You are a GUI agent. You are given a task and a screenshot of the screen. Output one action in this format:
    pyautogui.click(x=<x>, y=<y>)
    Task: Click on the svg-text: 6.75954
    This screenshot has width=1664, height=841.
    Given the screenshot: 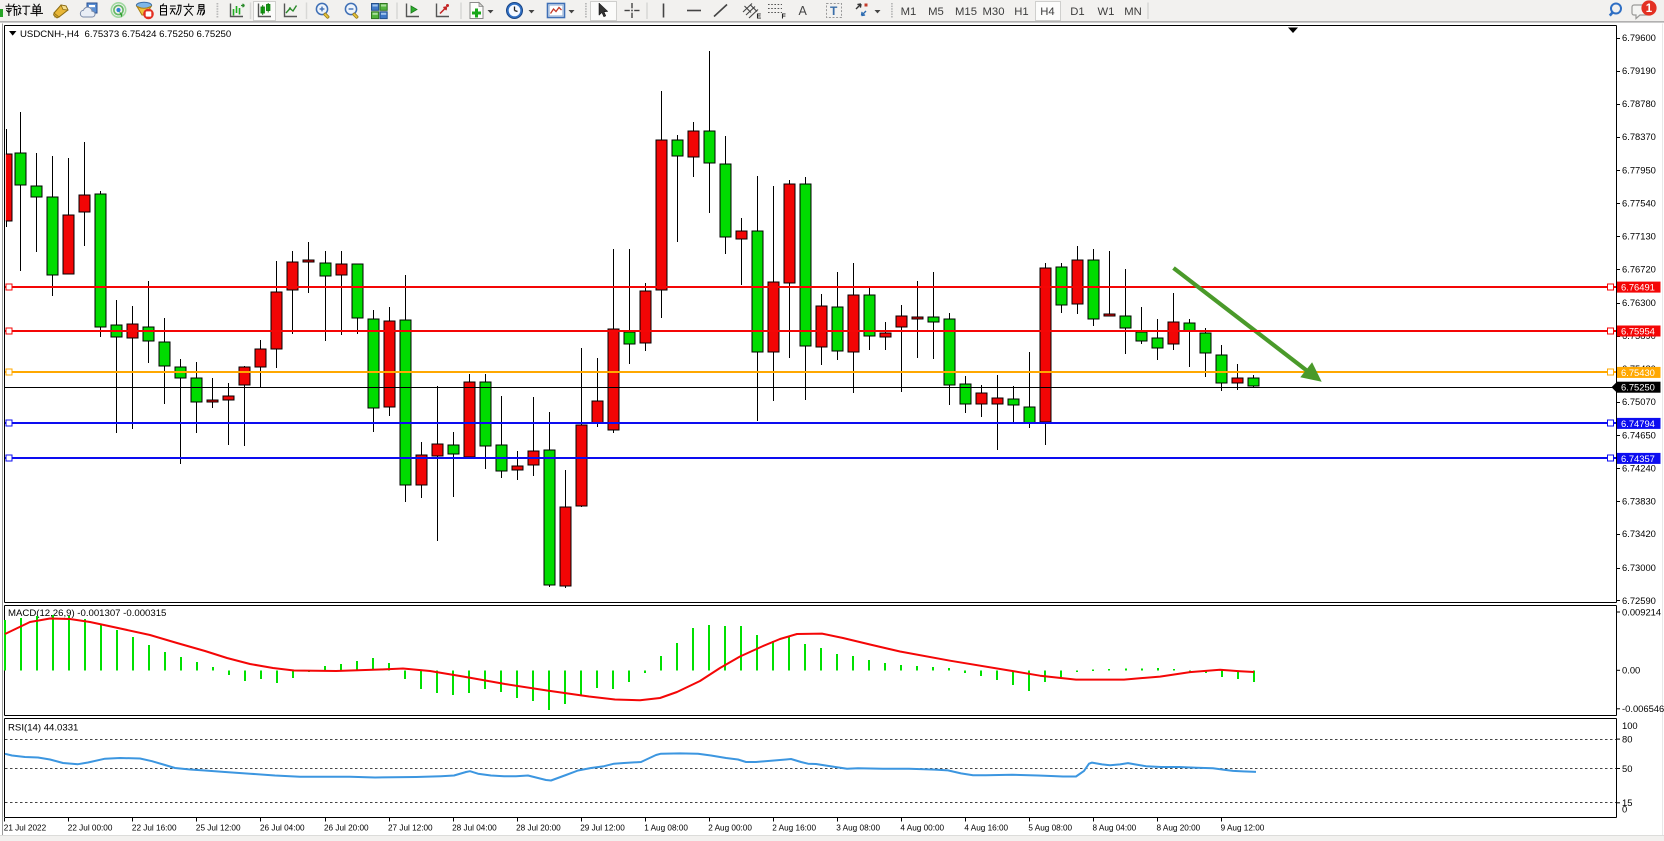 What is the action you would take?
    pyautogui.click(x=1638, y=331)
    